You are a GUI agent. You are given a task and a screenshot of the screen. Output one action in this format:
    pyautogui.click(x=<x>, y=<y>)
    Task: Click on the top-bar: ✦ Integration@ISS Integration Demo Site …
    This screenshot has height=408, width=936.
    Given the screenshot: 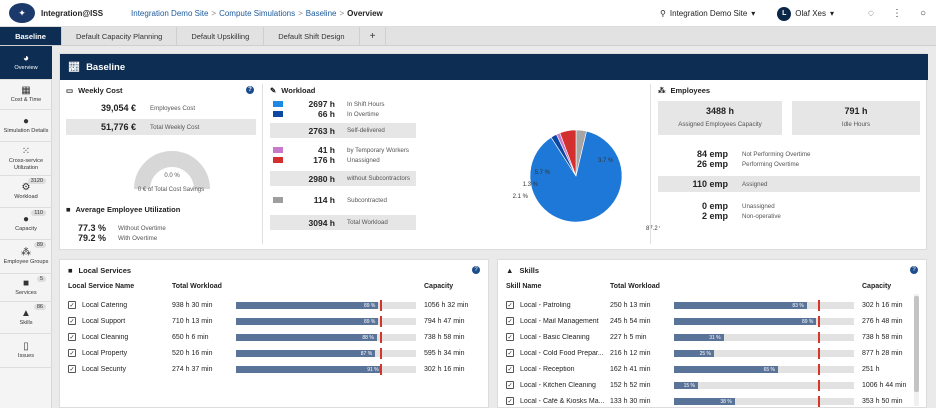 What is the action you would take?
    pyautogui.click(x=468, y=13)
    